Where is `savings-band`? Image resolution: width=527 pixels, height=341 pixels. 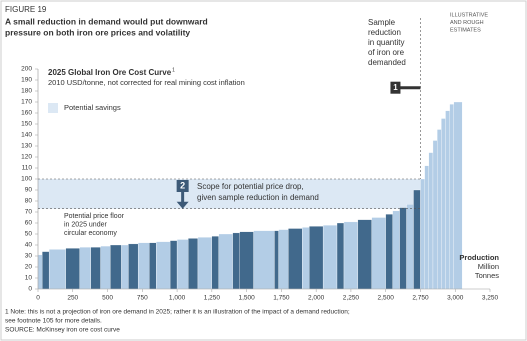
savings-band is located at coordinates (229, 194).